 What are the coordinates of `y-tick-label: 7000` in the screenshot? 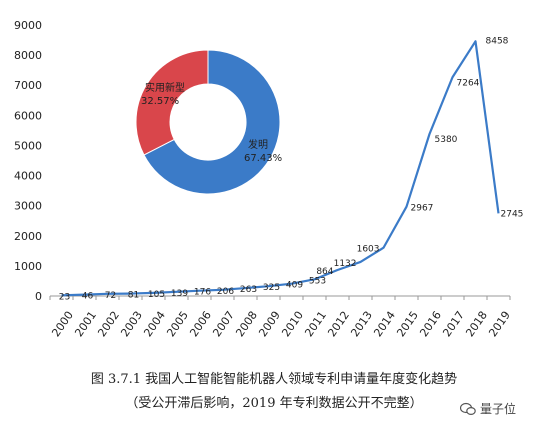 It's located at (28, 85).